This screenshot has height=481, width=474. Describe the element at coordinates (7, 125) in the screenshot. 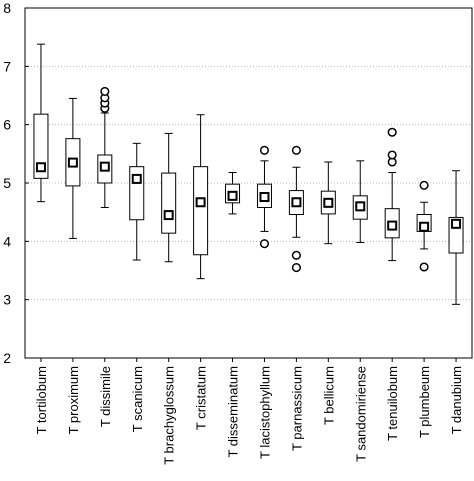

I see `y-tick-label: 6` at that location.